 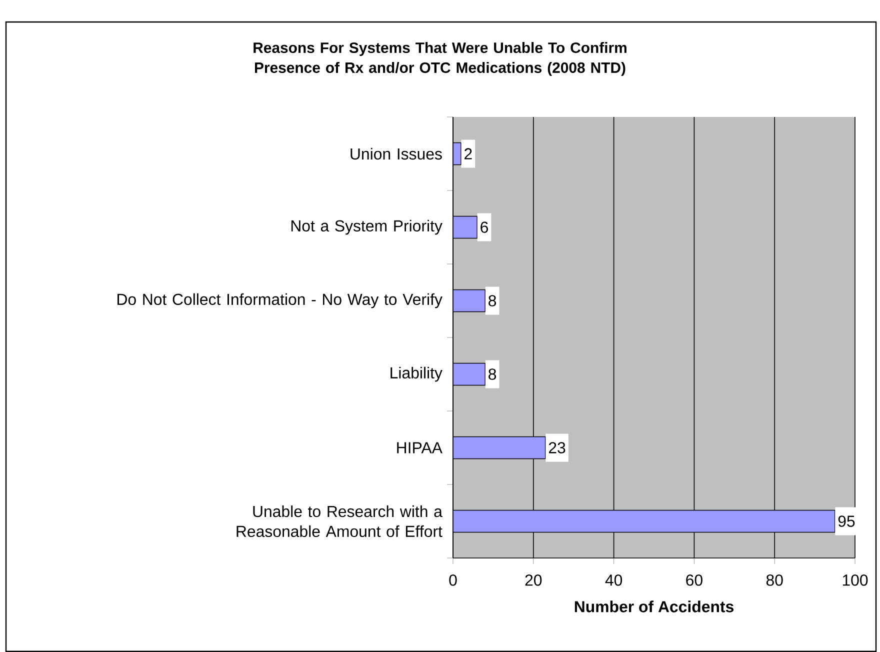 I want to click on y-tick-label: Do Not Collect Information - No Way to Verify, so click(x=280, y=300).